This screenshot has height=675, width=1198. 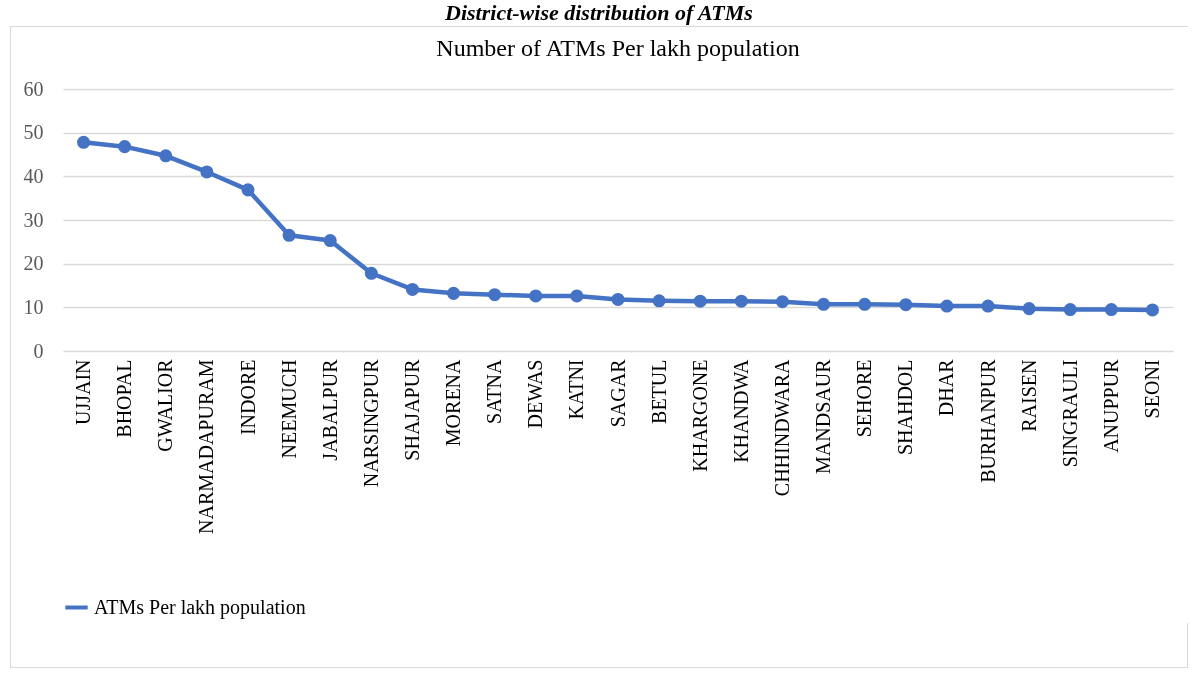 What do you see at coordinates (699, 415) in the screenshot?
I see `x-tick-label: KHARGONE` at bounding box center [699, 415].